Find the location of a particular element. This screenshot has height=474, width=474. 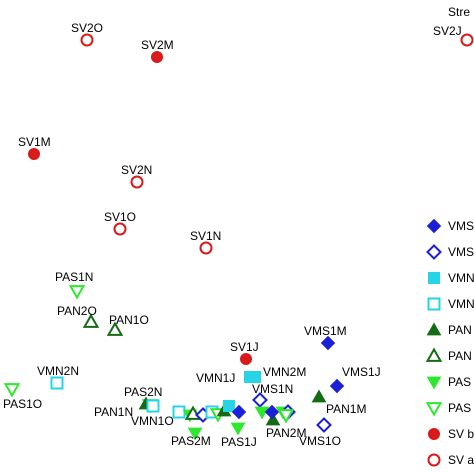

legend-marker-sv_o is located at coordinates (434, 460).